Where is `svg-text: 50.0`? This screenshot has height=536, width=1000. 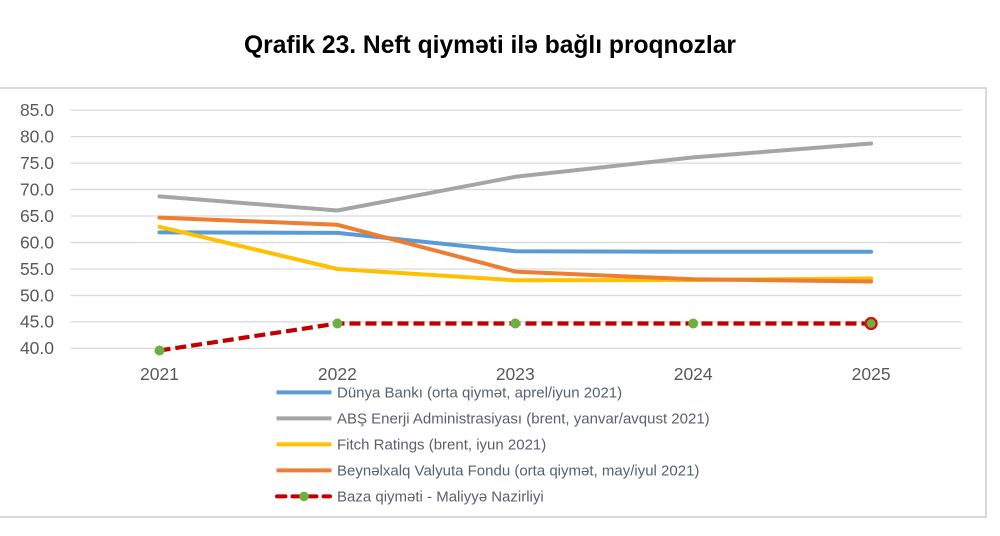
svg-text: 50.0 is located at coordinates (37, 295).